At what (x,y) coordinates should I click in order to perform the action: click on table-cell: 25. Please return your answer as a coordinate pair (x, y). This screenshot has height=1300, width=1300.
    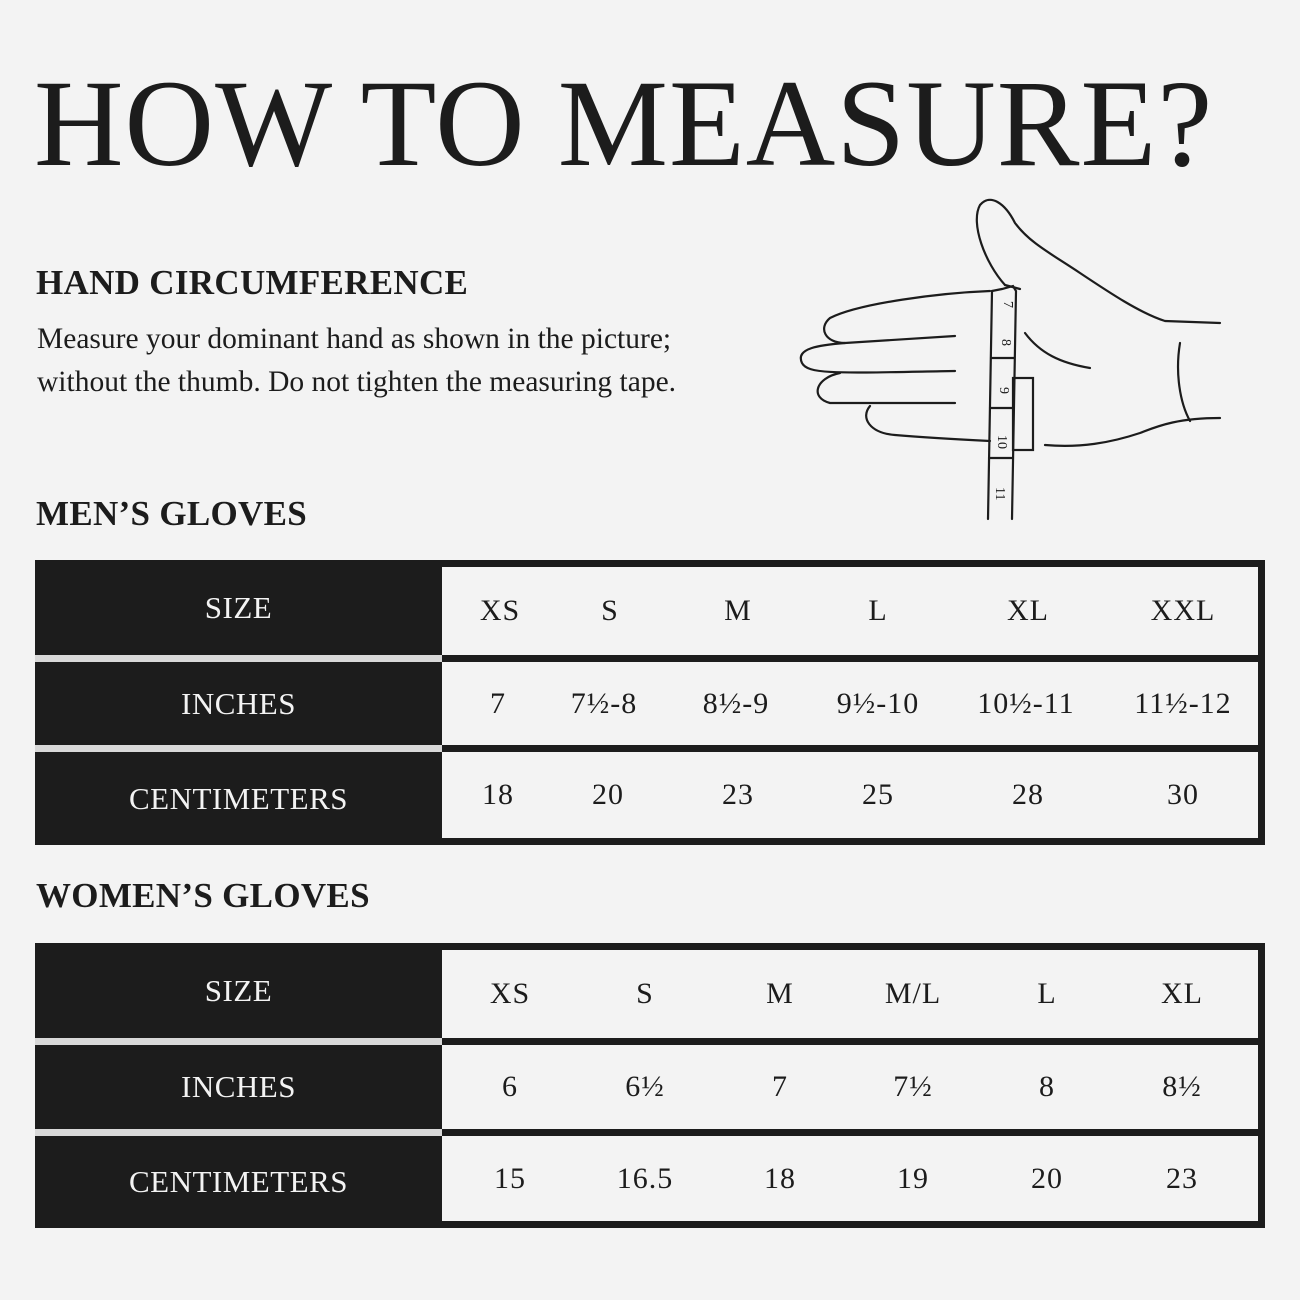
    Looking at the image, I should click on (878, 794).